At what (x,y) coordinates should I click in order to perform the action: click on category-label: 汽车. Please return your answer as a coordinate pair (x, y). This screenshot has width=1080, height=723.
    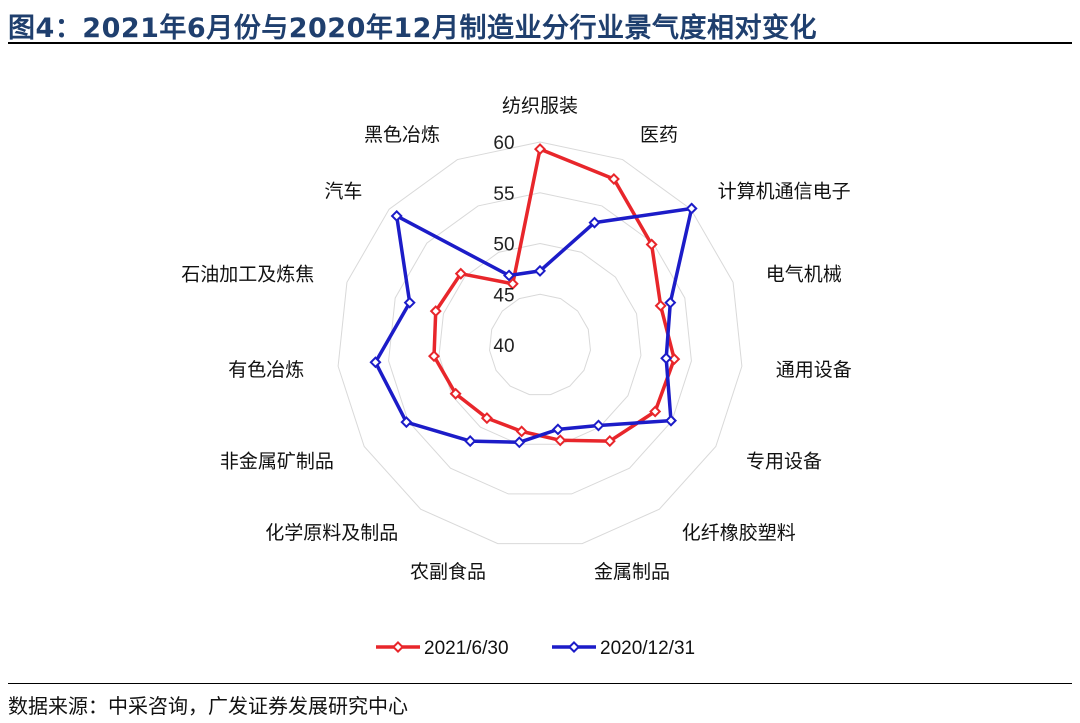
    Looking at the image, I should click on (343, 191).